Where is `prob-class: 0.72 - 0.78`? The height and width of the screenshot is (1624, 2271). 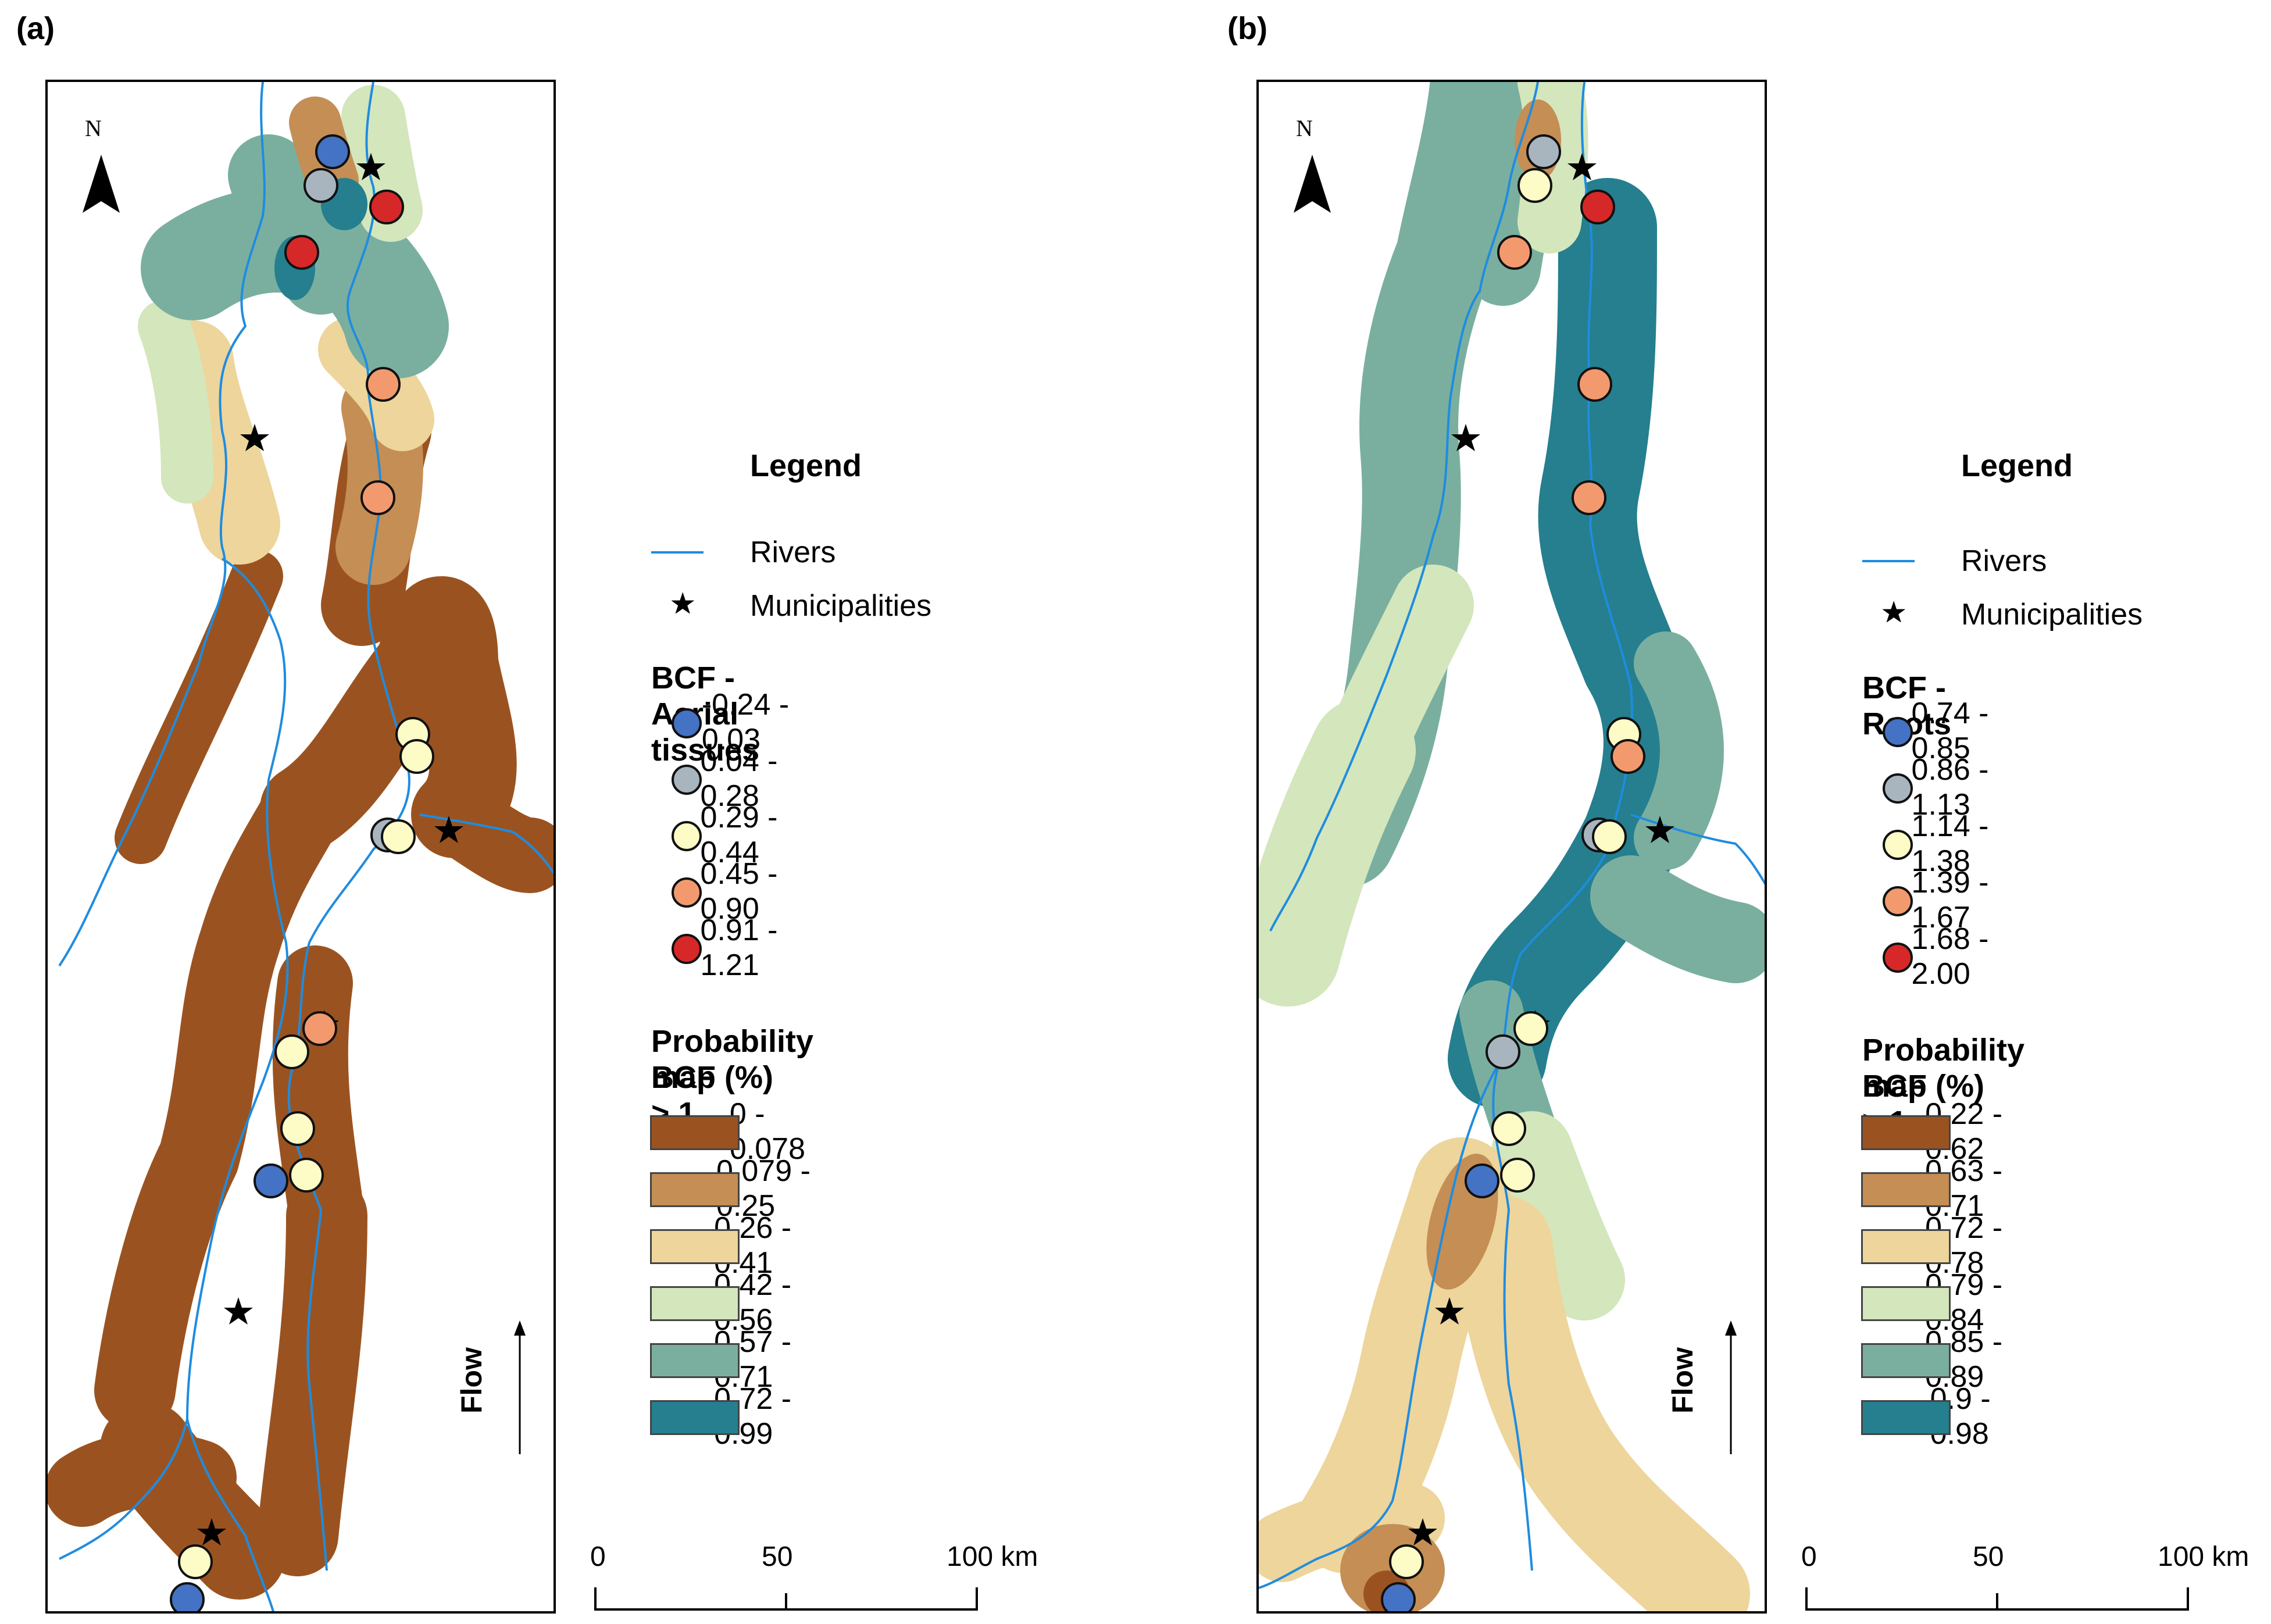
prob-class: 0.72 - 0.78 is located at coordinates (1938, 1245).